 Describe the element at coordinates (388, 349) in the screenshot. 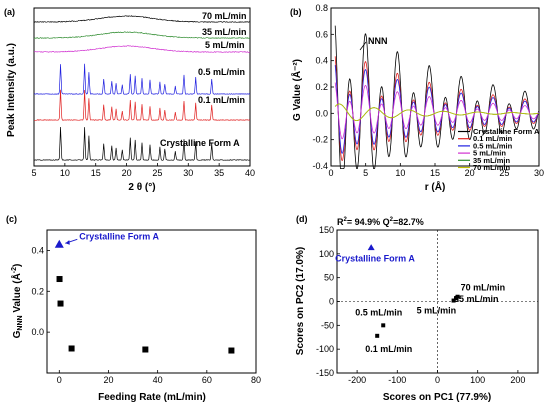

I see `panel-d-point-label: 0.1 mL/min` at that location.